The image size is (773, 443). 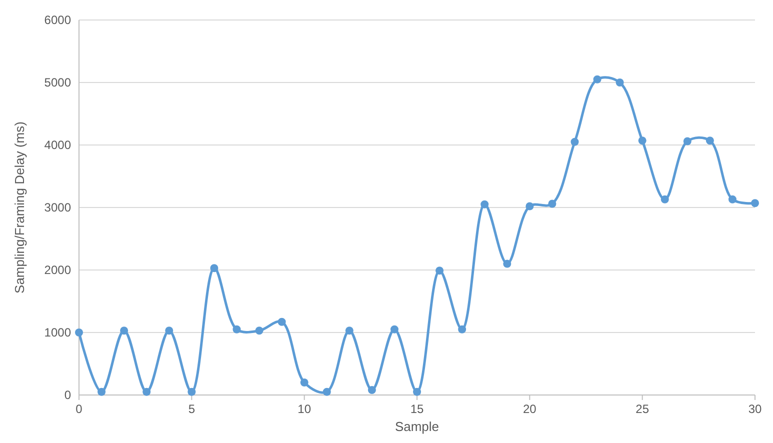 What do you see at coordinates (529, 409) in the screenshot?
I see `x-tick-label: 20` at bounding box center [529, 409].